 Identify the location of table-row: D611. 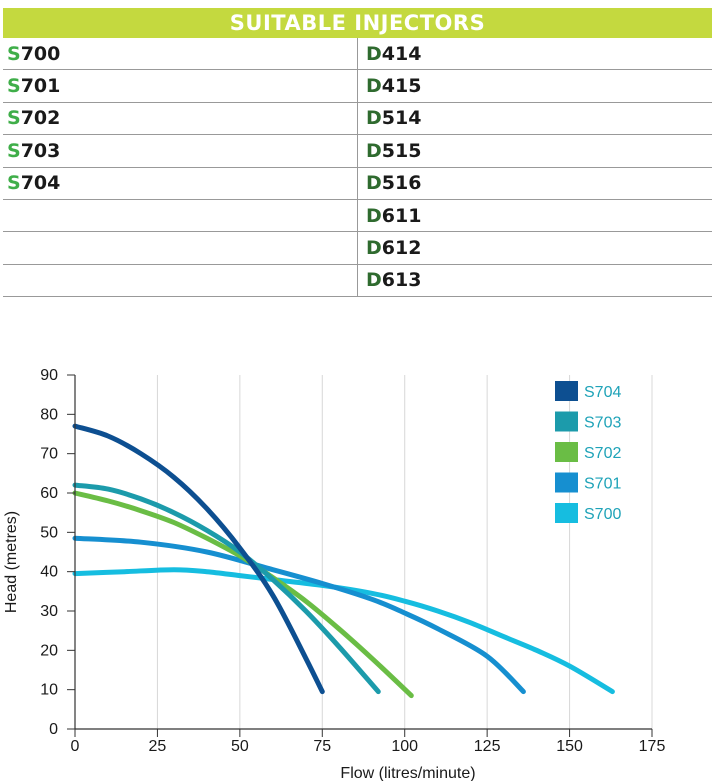
(357, 216).